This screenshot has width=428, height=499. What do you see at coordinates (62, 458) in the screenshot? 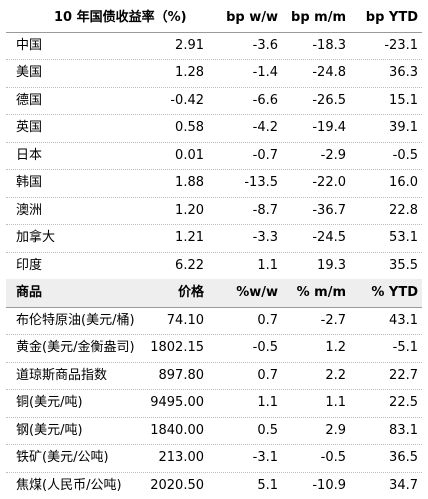
I see `commodity-name-cell: 铁矿(美元/公吨)` at bounding box center [62, 458].